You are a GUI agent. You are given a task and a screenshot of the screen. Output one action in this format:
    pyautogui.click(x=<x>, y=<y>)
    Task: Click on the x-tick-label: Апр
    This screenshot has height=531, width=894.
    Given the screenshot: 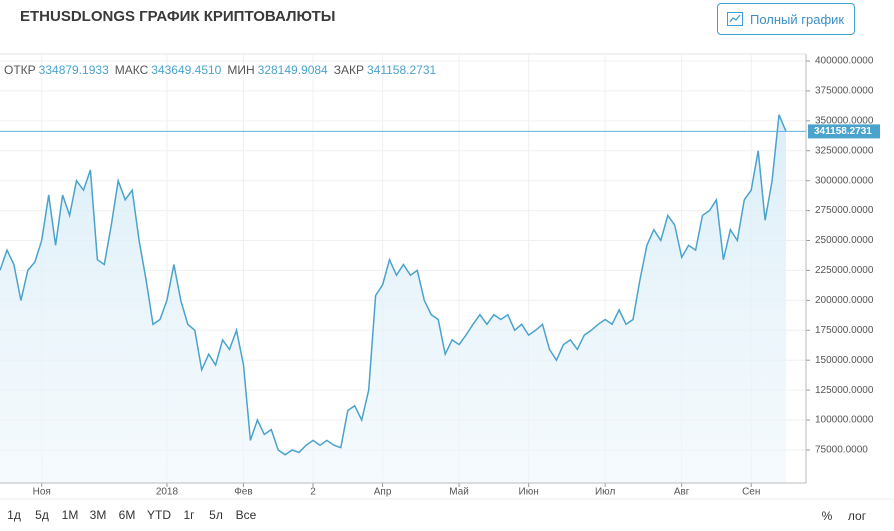 What is the action you would take?
    pyautogui.click(x=383, y=492)
    